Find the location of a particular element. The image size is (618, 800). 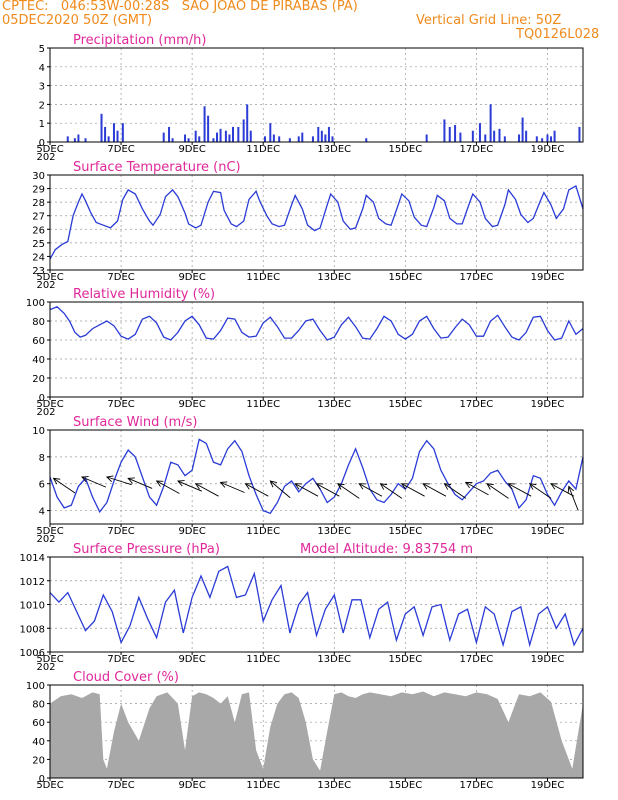

x-tick-label: 13DEC is located at coordinates (334, 404).